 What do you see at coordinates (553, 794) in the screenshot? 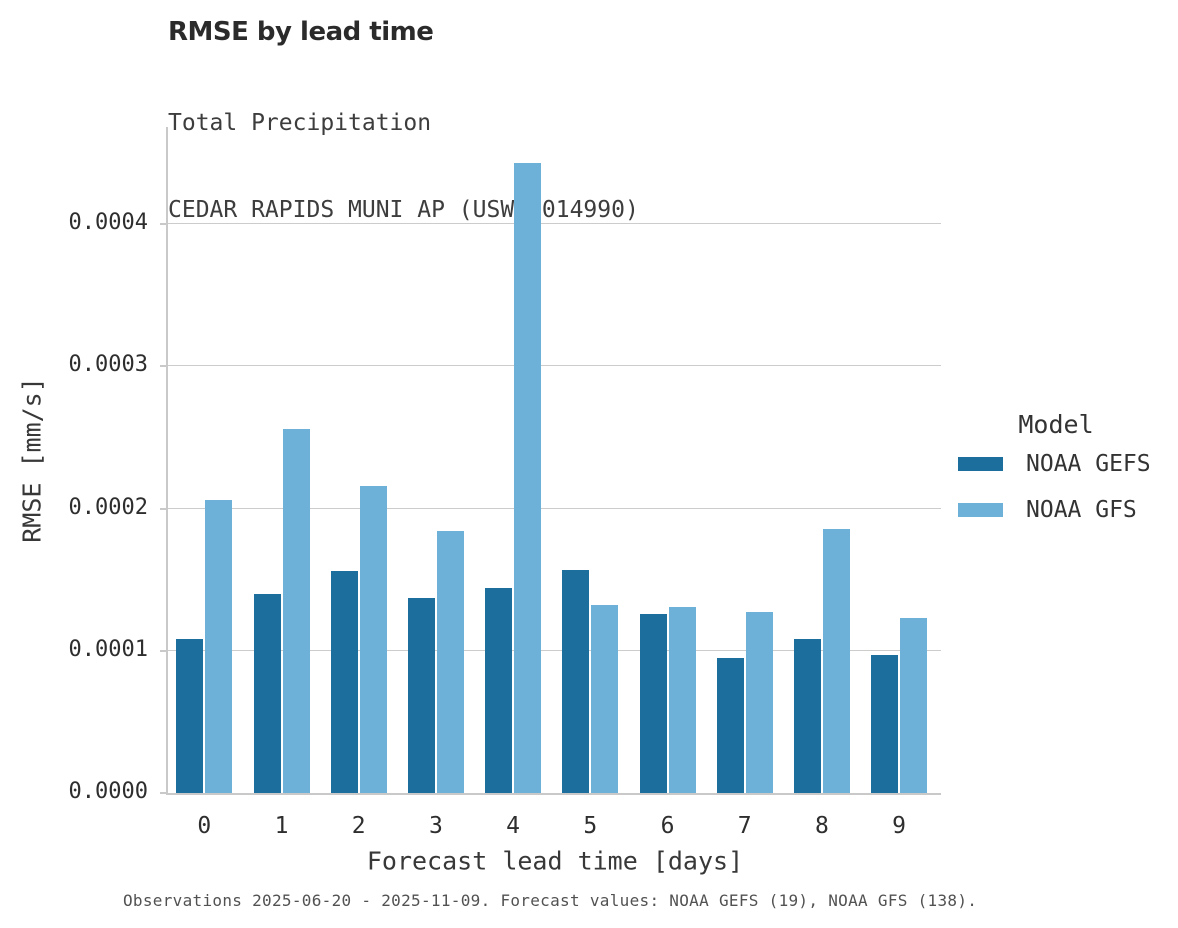
I see `x-axis-spine` at bounding box center [553, 794].